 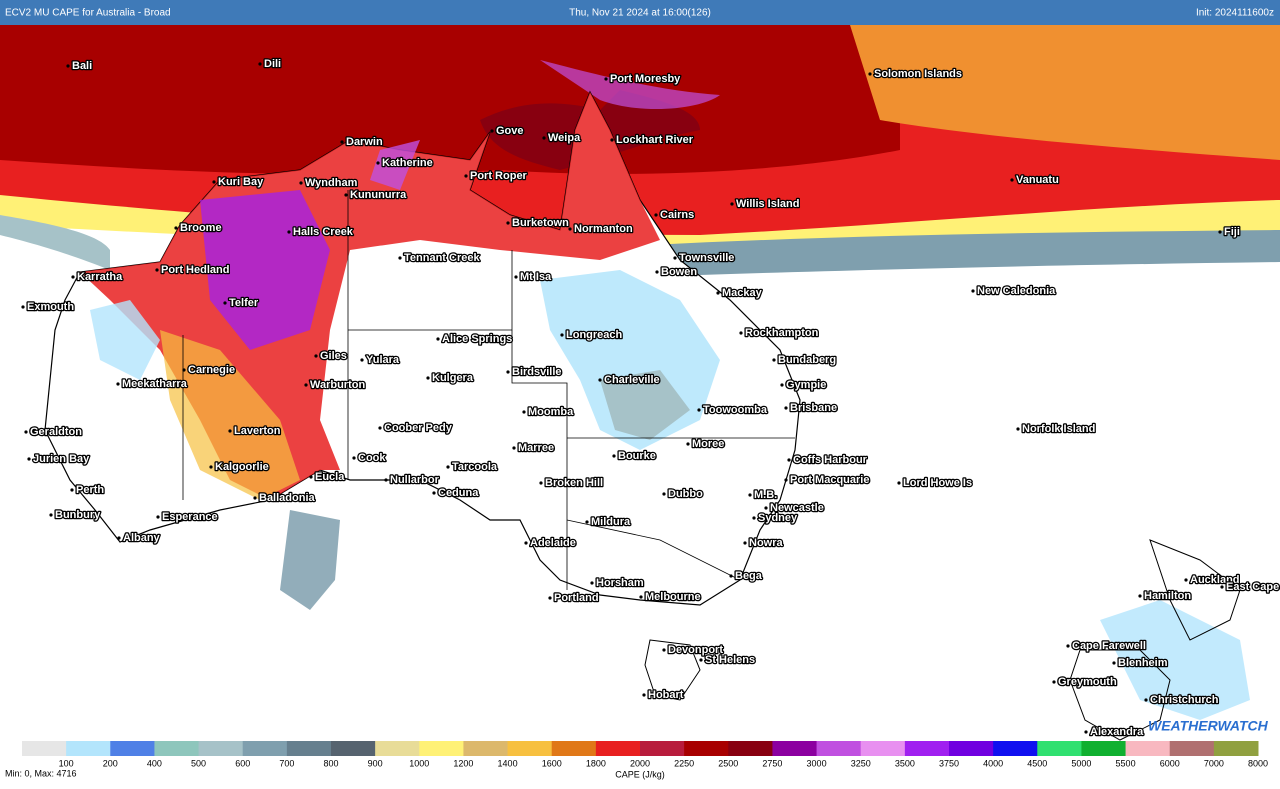 I want to click on place-label: Auckland, so click(x=1215, y=580).